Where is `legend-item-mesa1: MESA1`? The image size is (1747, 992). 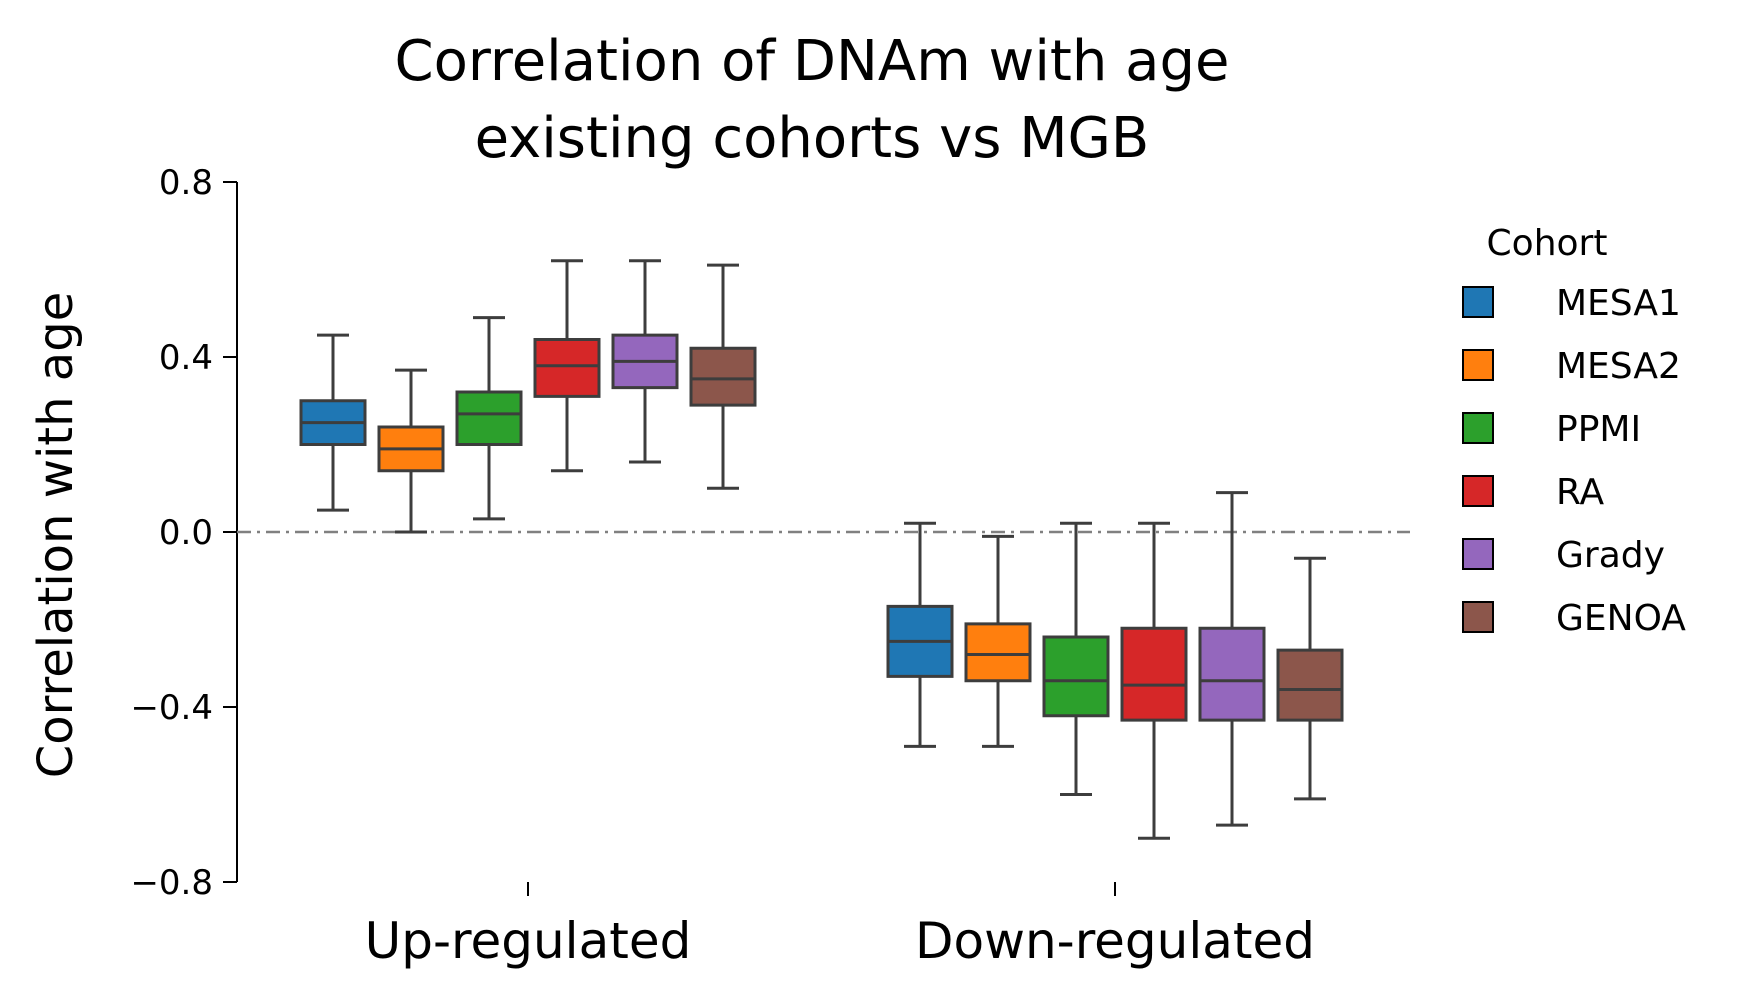 legend-item-mesa1: MESA1 is located at coordinates (1571, 303).